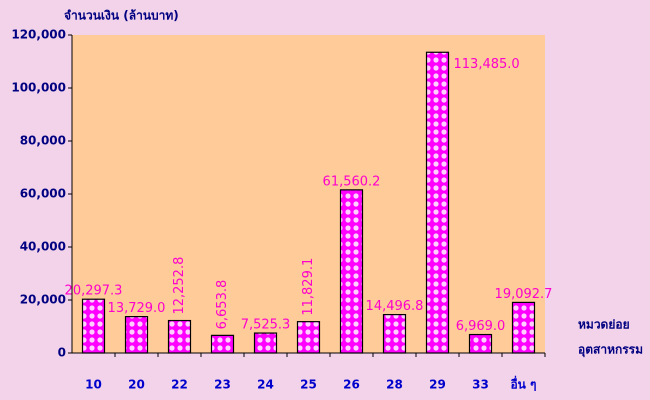  What do you see at coordinates (351, 385) in the screenshot?
I see `x-tick-label: 26` at bounding box center [351, 385].